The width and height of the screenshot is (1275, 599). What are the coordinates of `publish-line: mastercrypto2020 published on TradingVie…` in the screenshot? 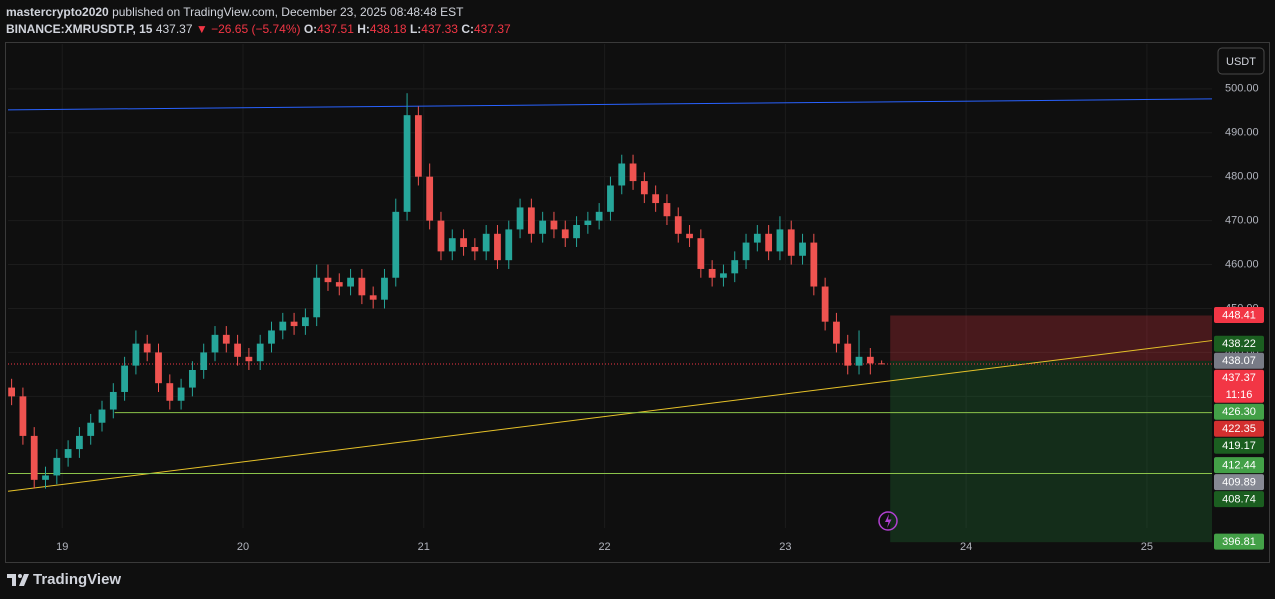 It's located at (258, 12).